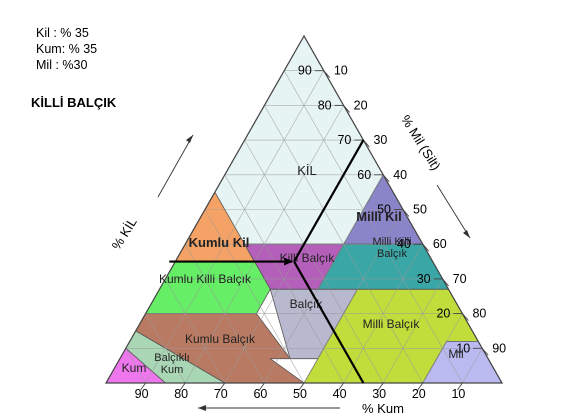 The width and height of the screenshot is (563, 419). I want to click on sand-tick-label: 40, so click(340, 394).